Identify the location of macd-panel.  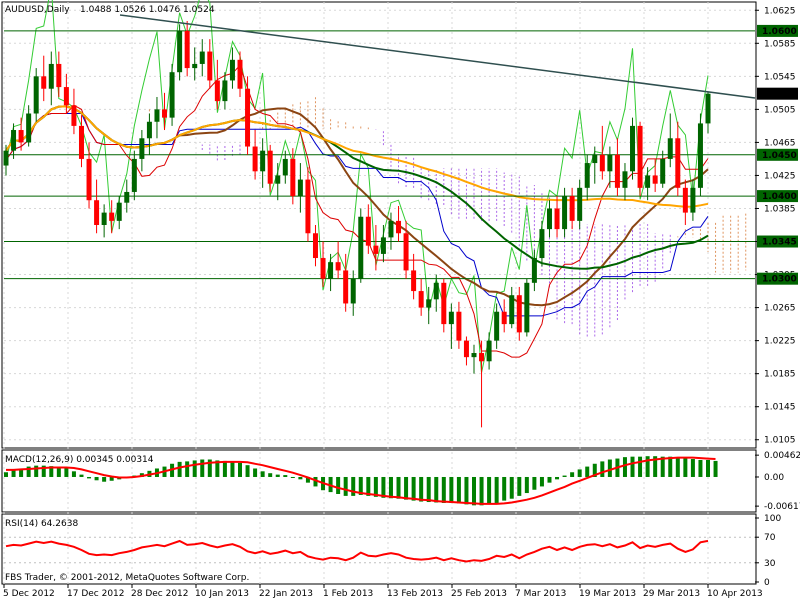
(379, 481).